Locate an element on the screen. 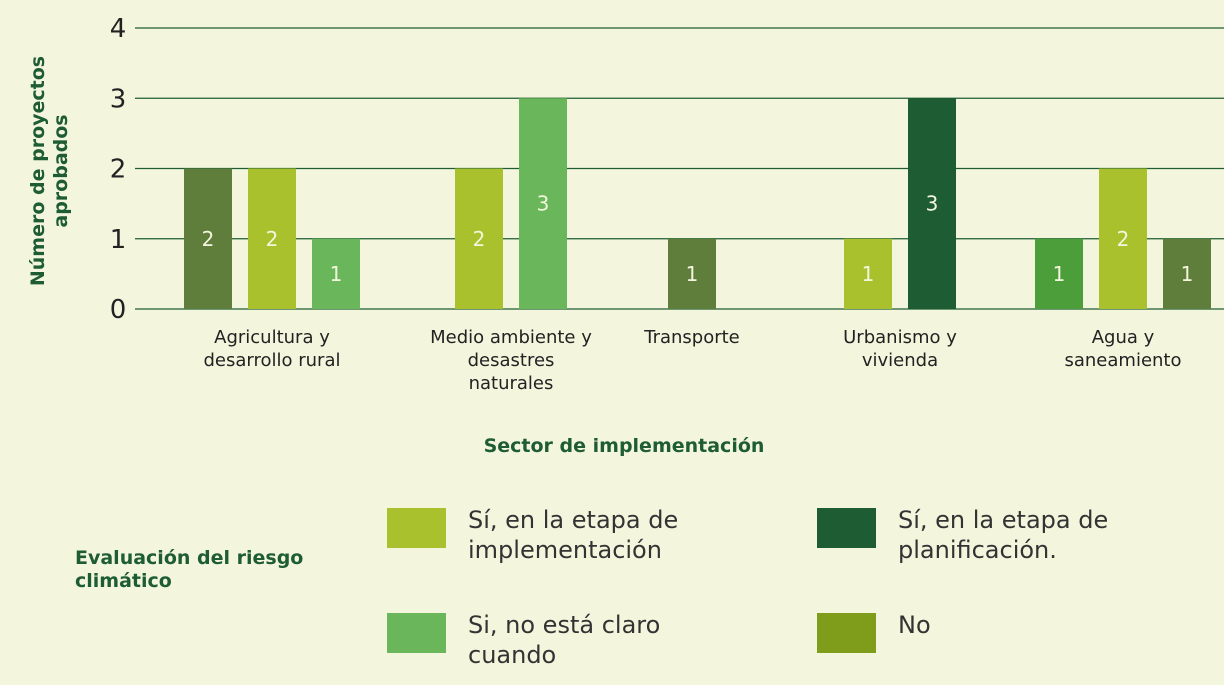 The width and height of the screenshot is (1224, 685). y-tick-label: 0 is located at coordinates (118, 310).